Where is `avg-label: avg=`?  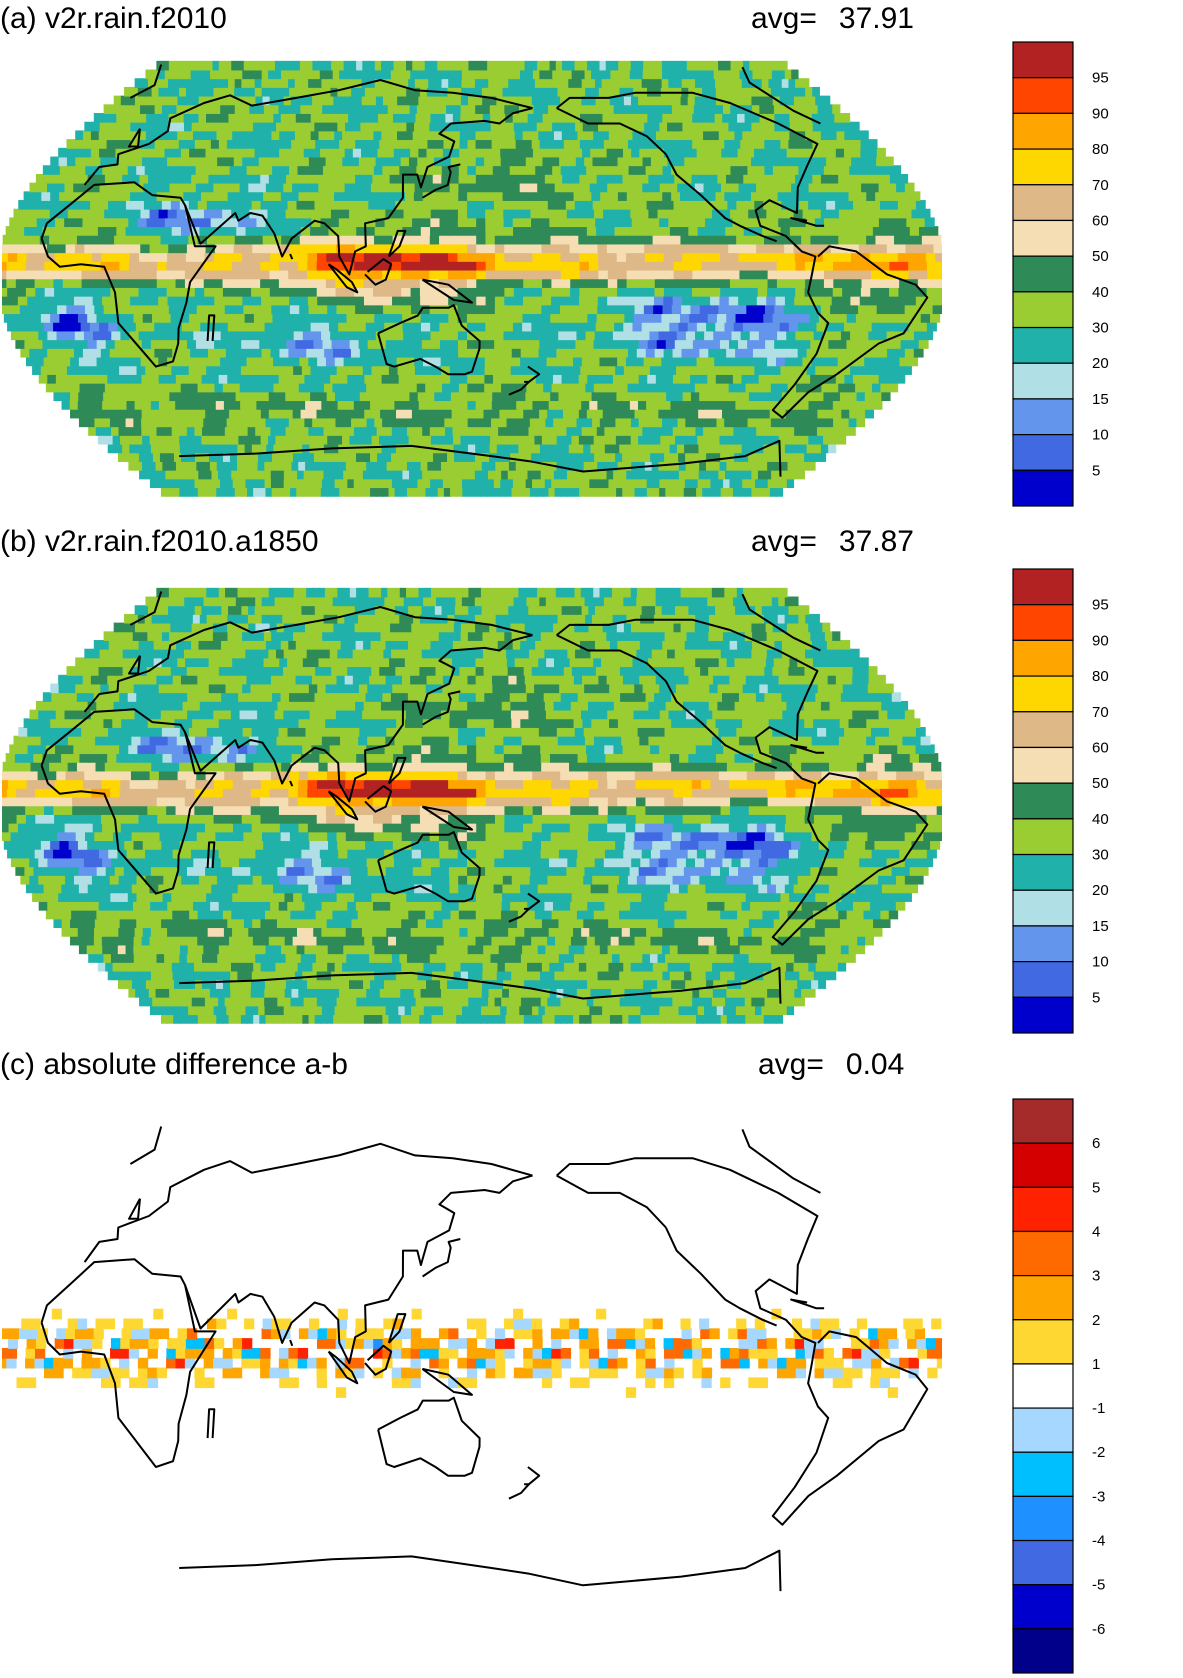
avg-label: avg= is located at coordinates (784, 18).